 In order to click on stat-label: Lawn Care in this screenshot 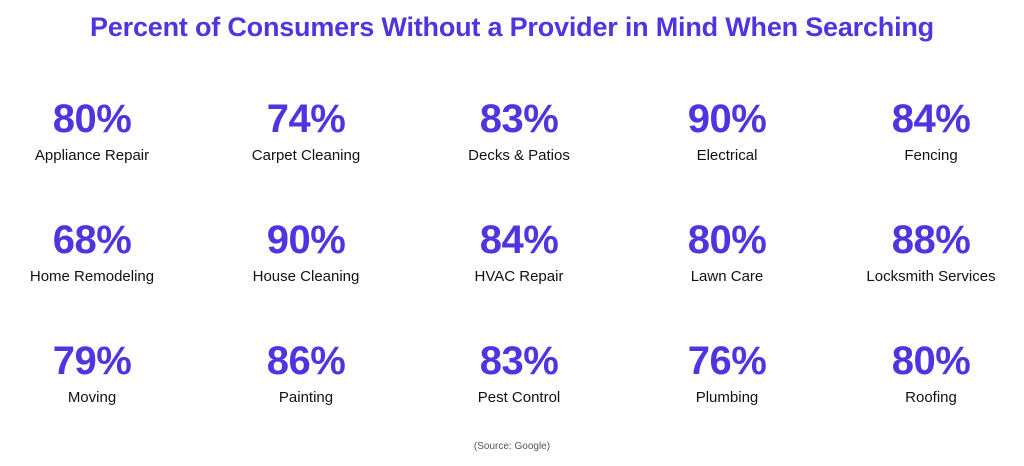, I will do `click(727, 276)`.